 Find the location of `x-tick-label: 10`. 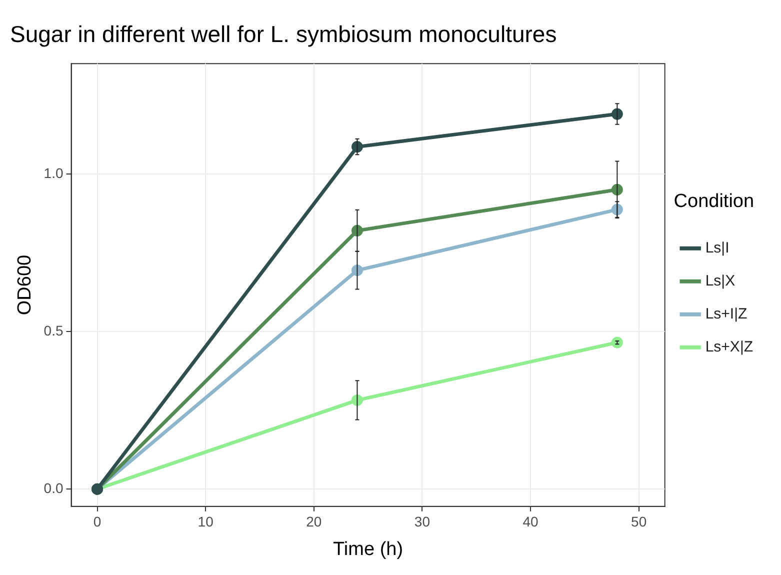

x-tick-label: 10 is located at coordinates (206, 522).